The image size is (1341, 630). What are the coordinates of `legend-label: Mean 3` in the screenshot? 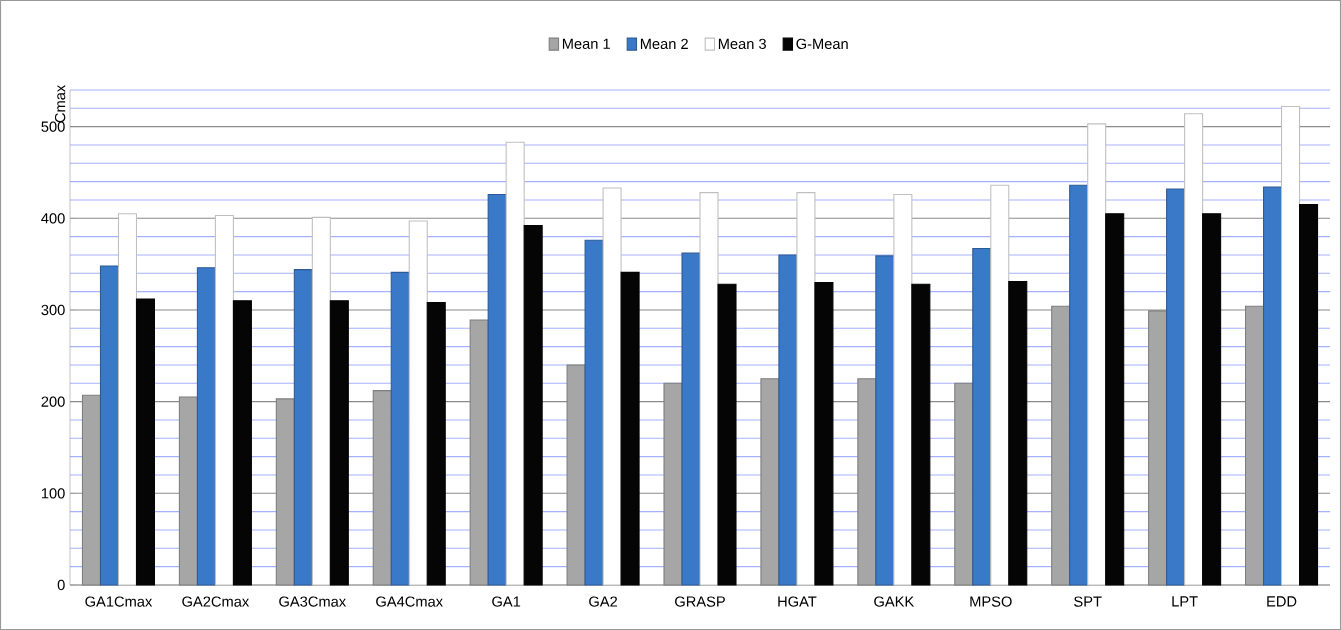 It's located at (742, 44).